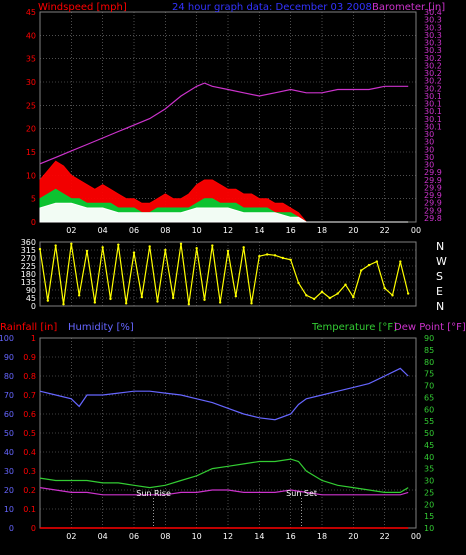 The width and height of the screenshot is (466, 555). Describe the element at coordinates (429, 374) in the screenshot. I see `temperature-y-tick: 75` at that location.